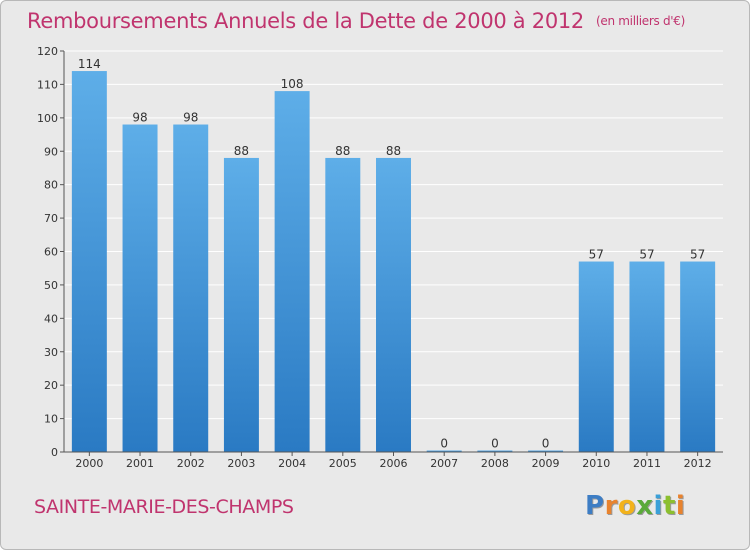  What do you see at coordinates (241, 304) in the screenshot?
I see `bar-2003` at bounding box center [241, 304].